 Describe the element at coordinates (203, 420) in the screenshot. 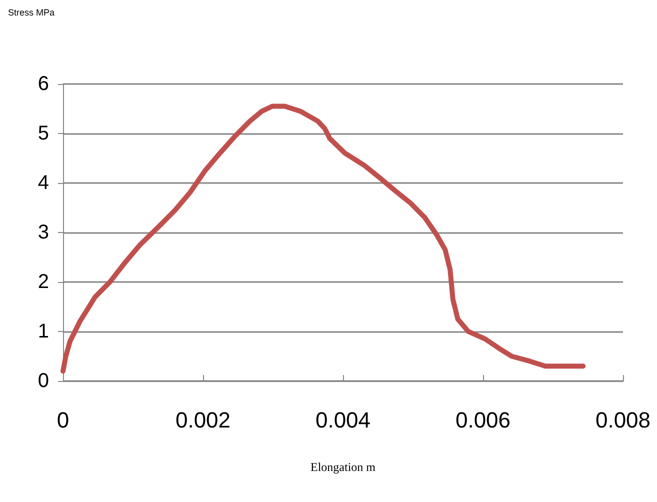

I see `x-tick-label: 0.002` at that location.